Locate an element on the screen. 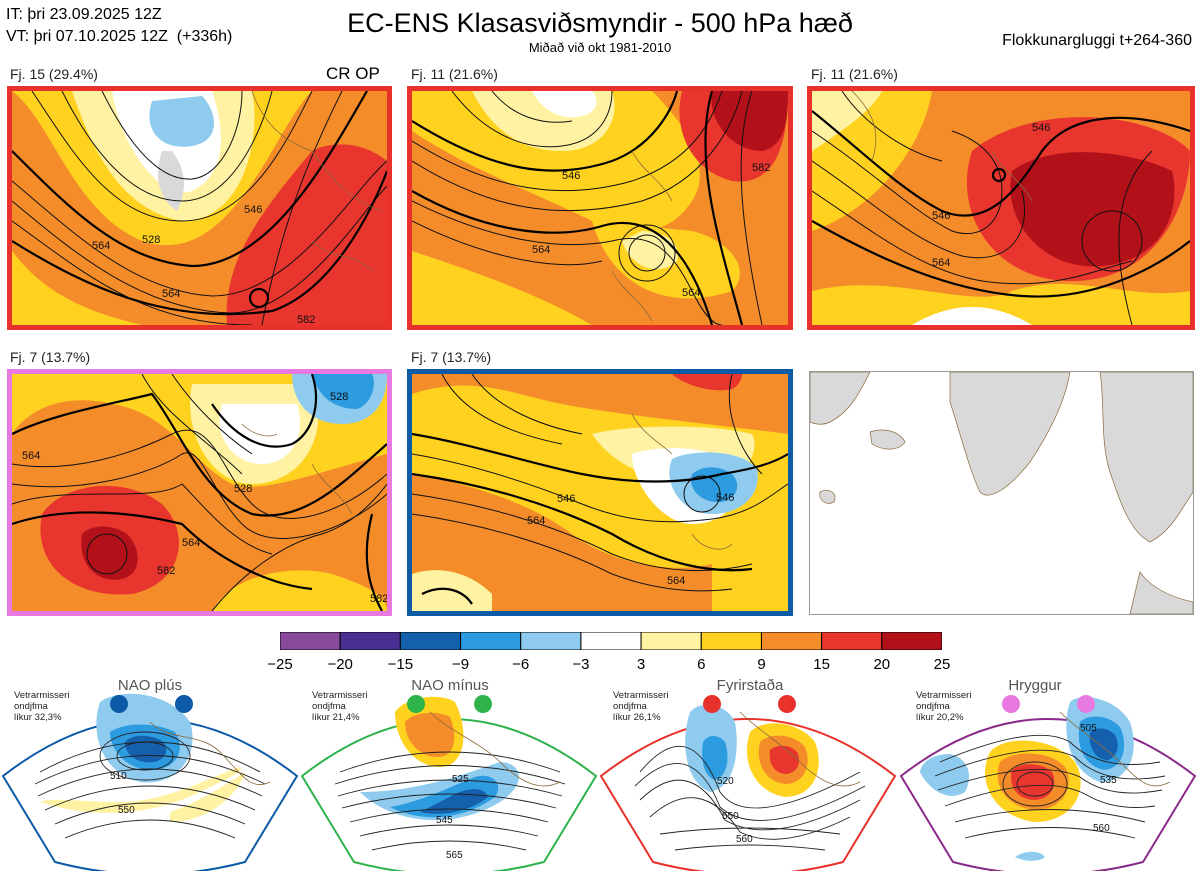 The width and height of the screenshot is (1200, 876). cluster-1-crop-label: CR OP is located at coordinates (353, 73).